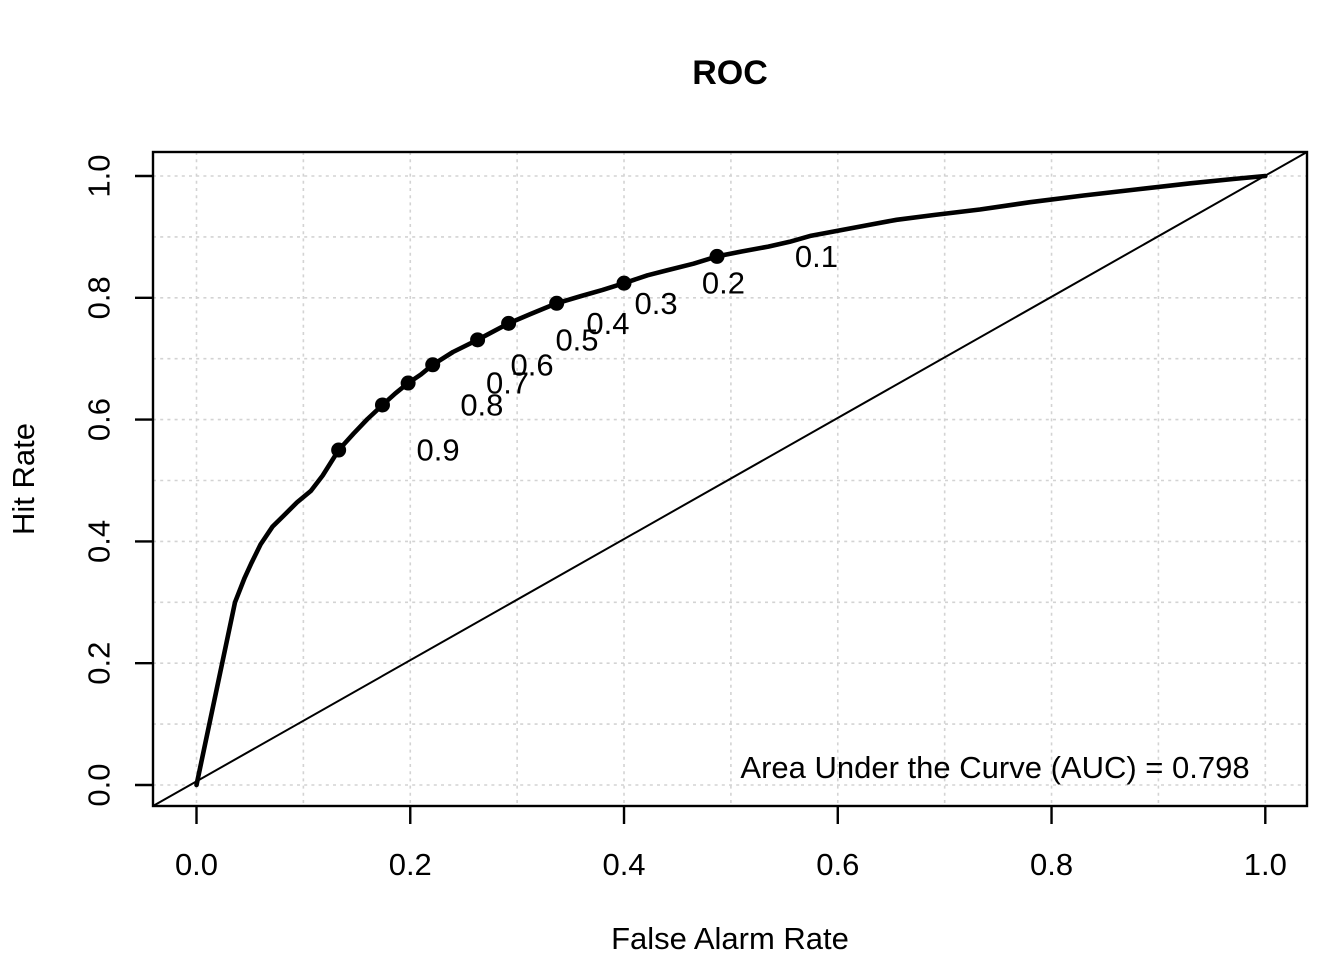 This screenshot has width=1344, height=965. What do you see at coordinates (99, 175) in the screenshot?
I see `y-tick-label: 1.0` at bounding box center [99, 175].